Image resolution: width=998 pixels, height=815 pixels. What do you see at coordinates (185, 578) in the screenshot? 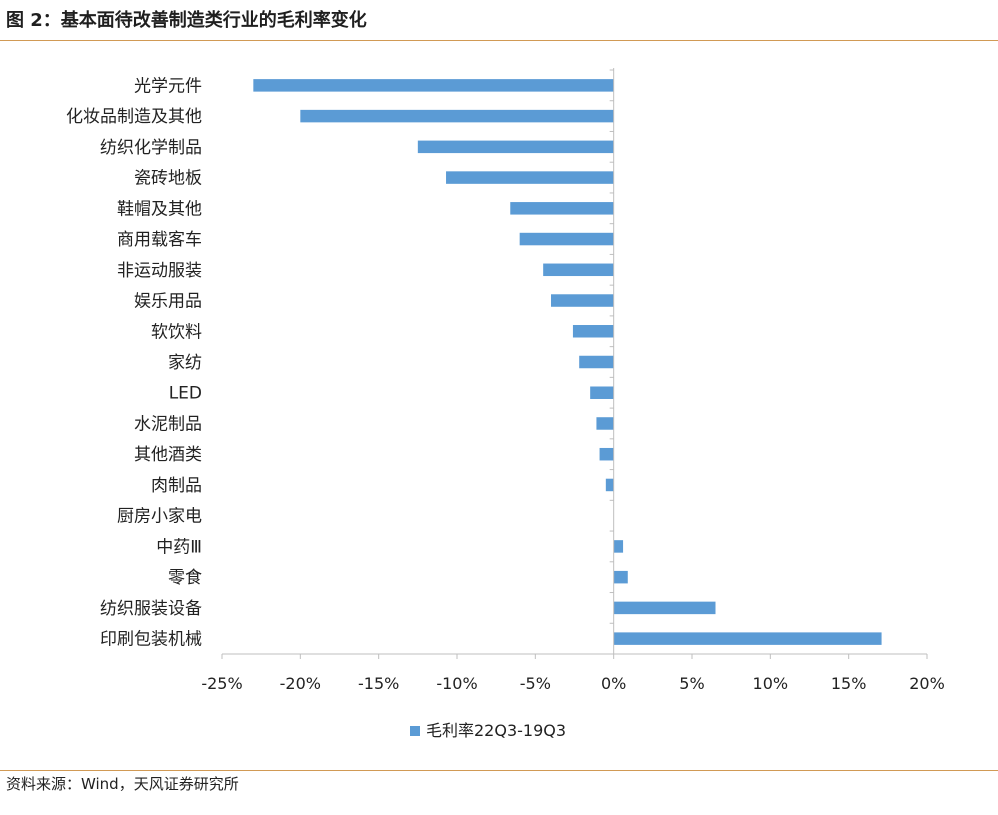
I see `category-label-16: 零食` at bounding box center [185, 578].